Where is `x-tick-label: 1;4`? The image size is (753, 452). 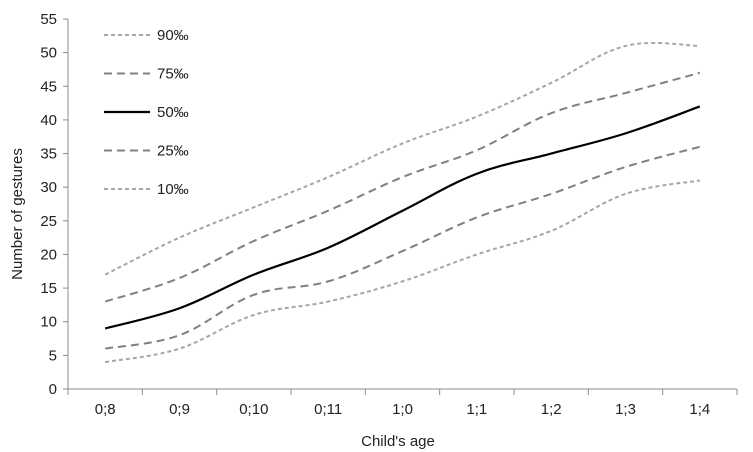 x-tick-label: 1;4 is located at coordinates (699, 409).